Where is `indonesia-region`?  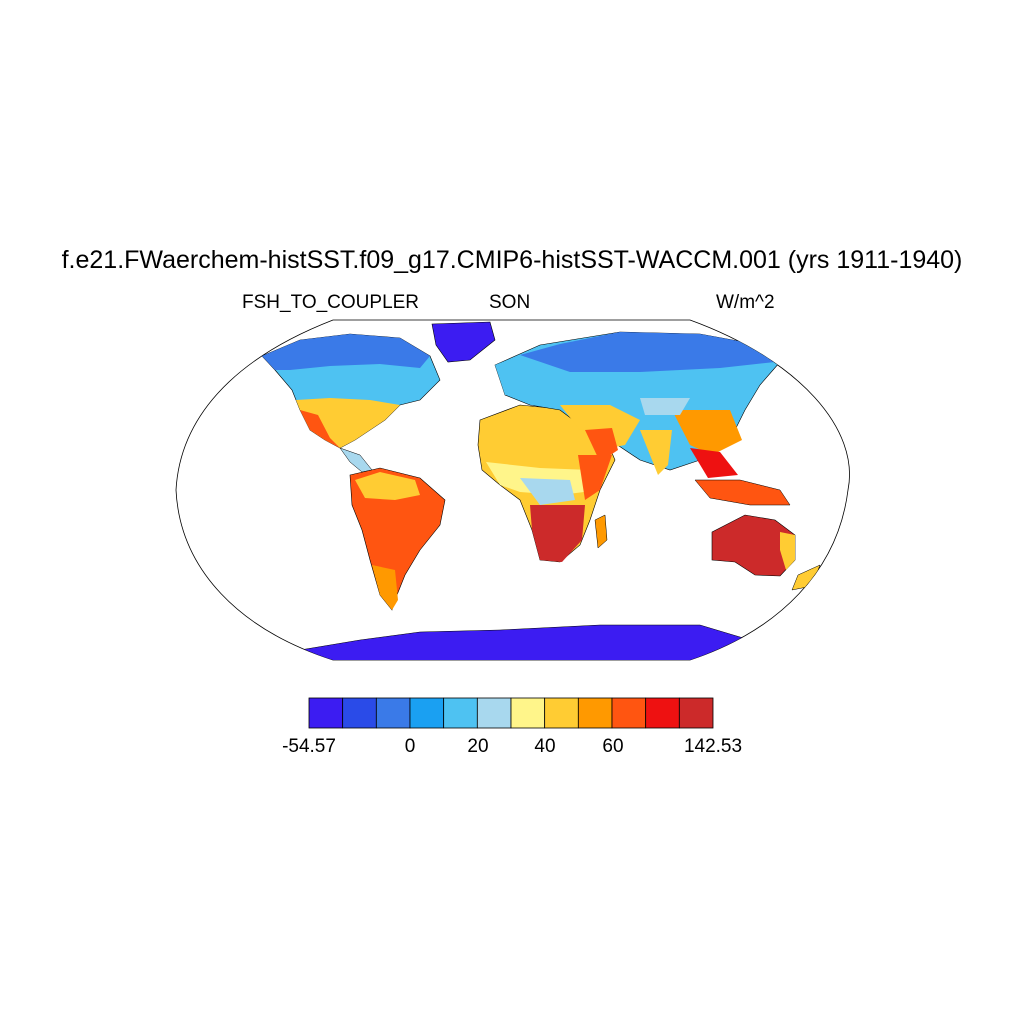 indonesia-region is located at coordinates (742, 492).